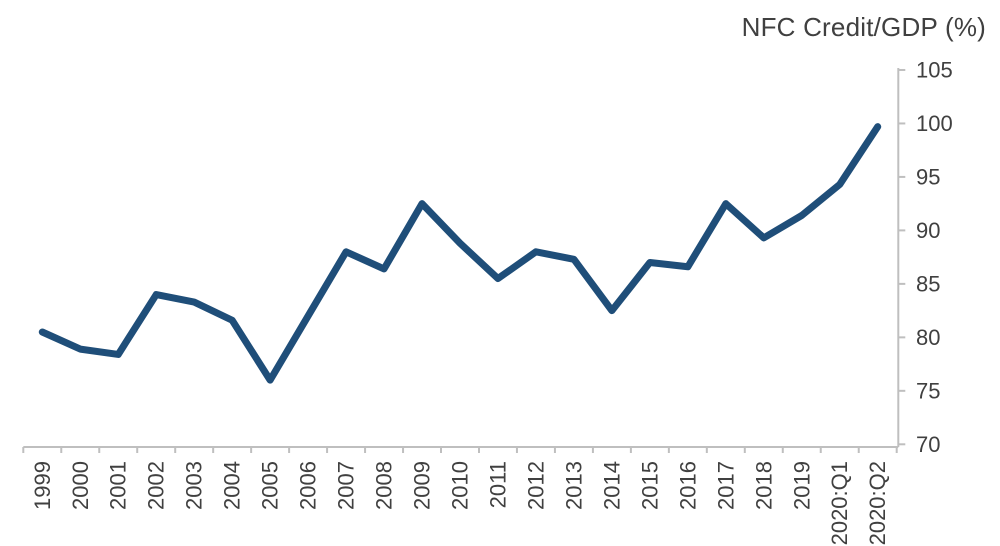  What do you see at coordinates (573, 485) in the screenshot?
I see `x-tick-label: 2013` at bounding box center [573, 485].